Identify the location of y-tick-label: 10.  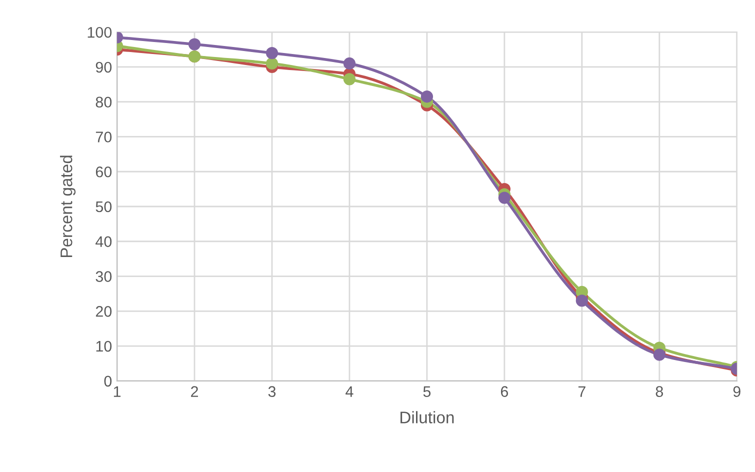
(104, 346).